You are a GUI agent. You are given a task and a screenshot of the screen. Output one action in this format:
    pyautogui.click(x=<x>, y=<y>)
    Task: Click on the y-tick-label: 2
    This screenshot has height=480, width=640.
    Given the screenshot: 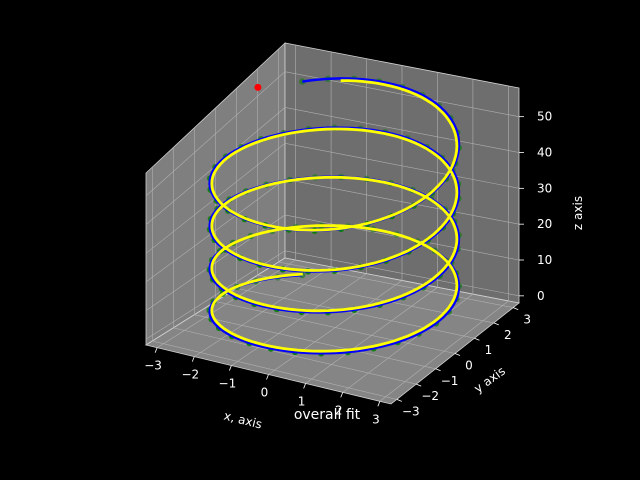 What is the action you would take?
    pyautogui.click(x=508, y=335)
    